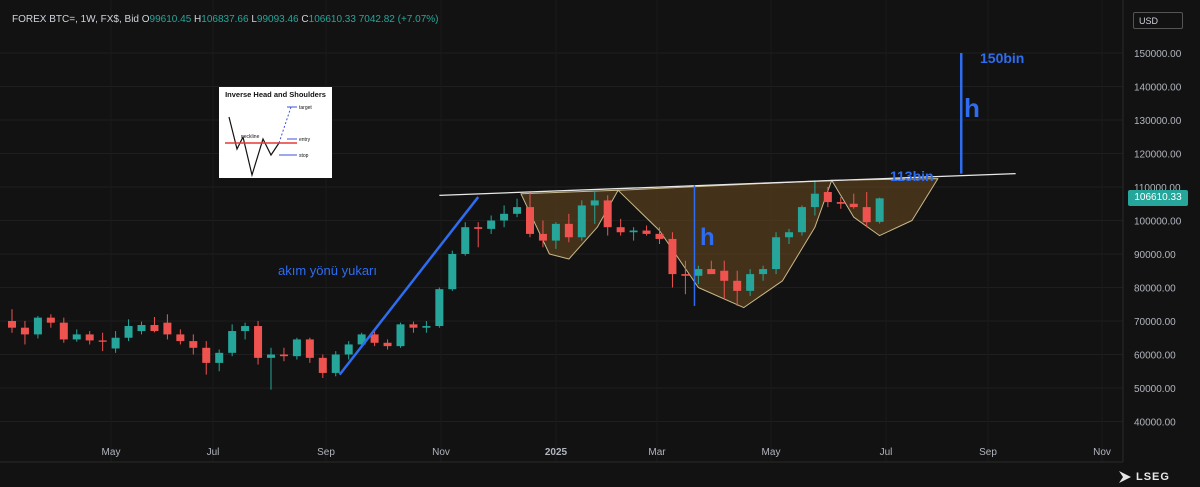  Describe the element at coordinates (75, 19) in the screenshot. I see `symbol-label: FOREX BTC=, 1W, FX$, Bid` at that location.